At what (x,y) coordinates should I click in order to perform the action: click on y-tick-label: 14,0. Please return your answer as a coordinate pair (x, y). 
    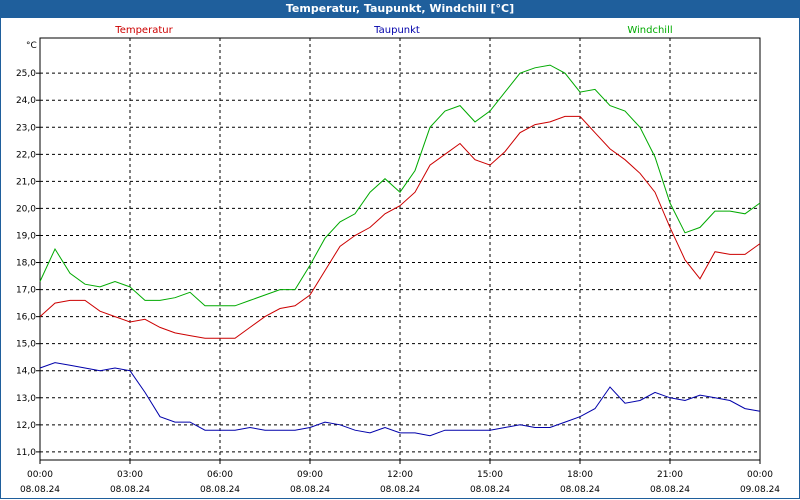
    Looking at the image, I should click on (26, 372).